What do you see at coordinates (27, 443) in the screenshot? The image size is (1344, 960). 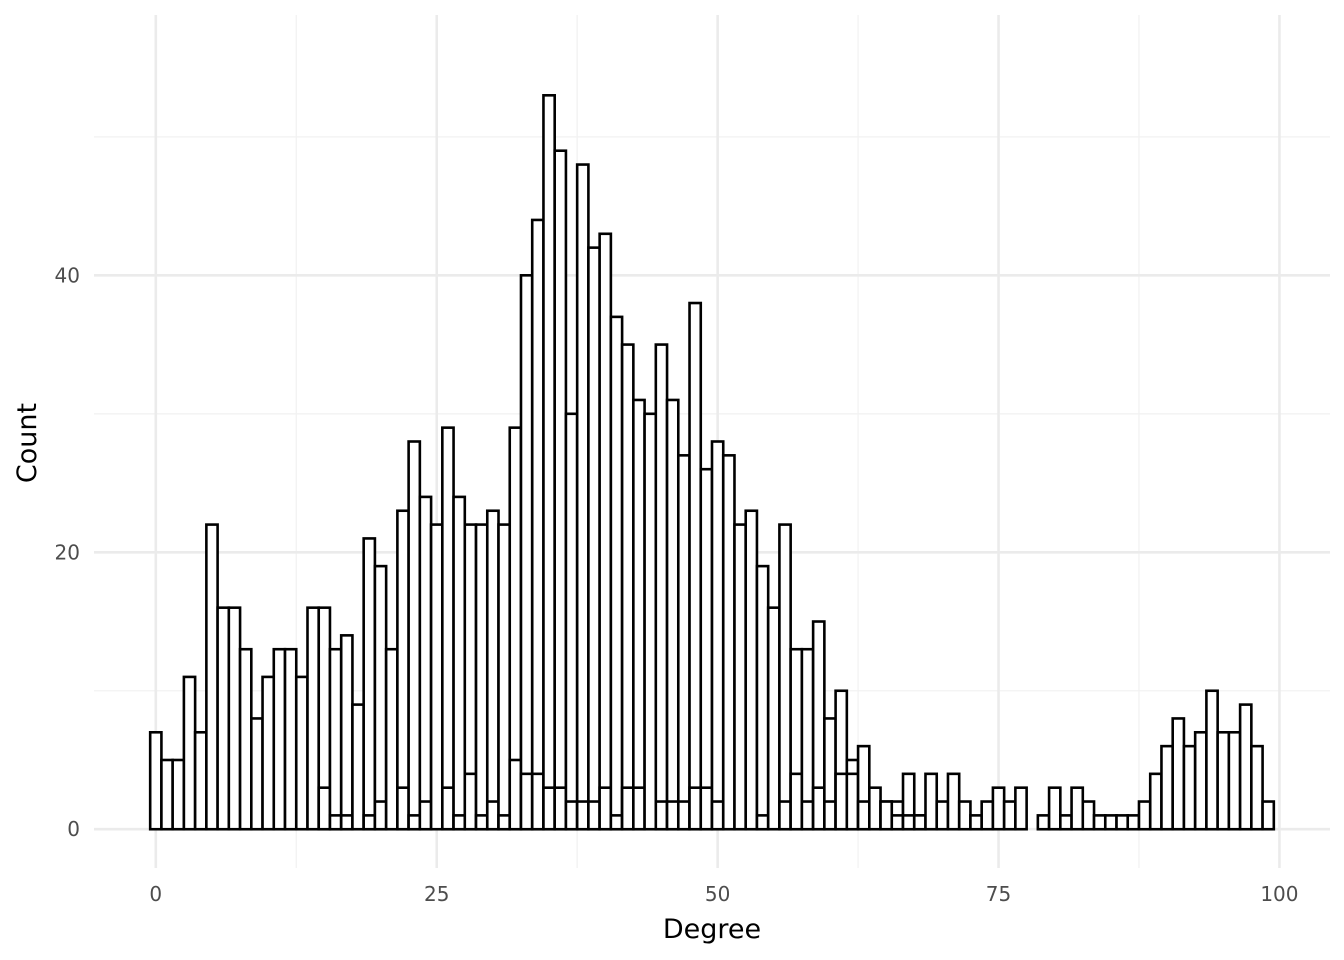 I see `y-axis-title: Count` at bounding box center [27, 443].